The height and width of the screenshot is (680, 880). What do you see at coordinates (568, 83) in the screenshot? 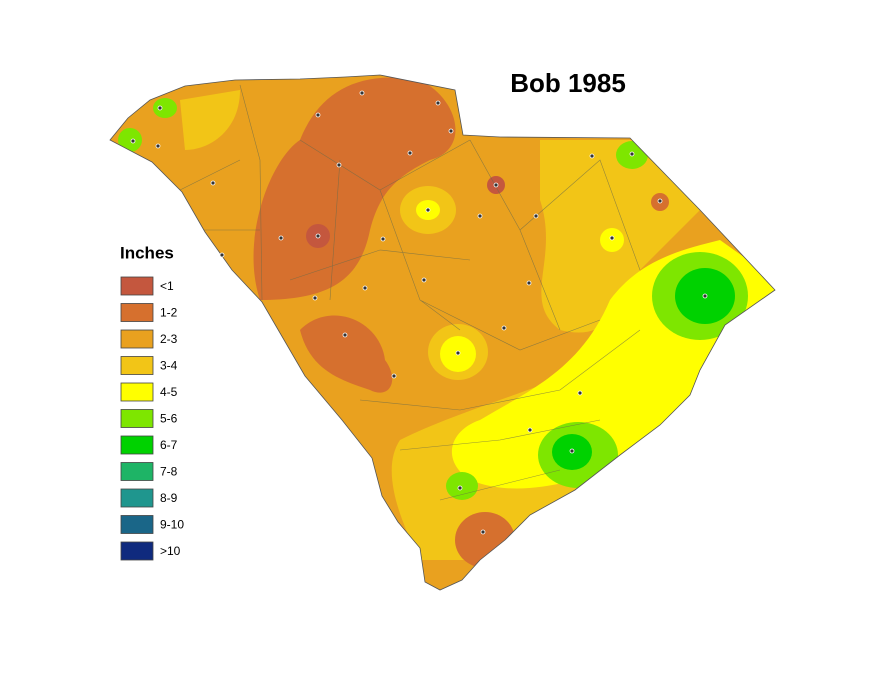
I see `map-title: Bob 1985` at bounding box center [568, 83].